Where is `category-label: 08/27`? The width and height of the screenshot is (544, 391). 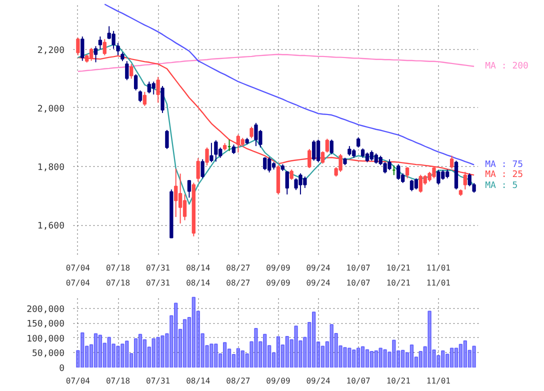 category-label: 08/27 is located at coordinates (238, 381).